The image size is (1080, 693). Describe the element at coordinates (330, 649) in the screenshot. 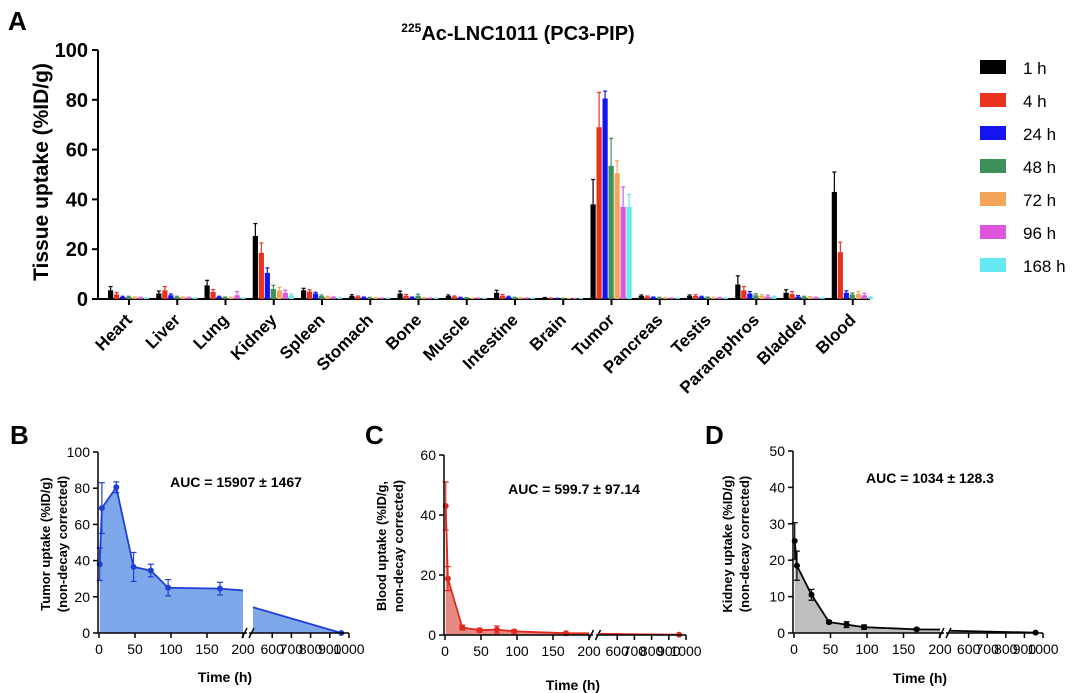

I see `chart-b-x-tick-label: 900` at that location.